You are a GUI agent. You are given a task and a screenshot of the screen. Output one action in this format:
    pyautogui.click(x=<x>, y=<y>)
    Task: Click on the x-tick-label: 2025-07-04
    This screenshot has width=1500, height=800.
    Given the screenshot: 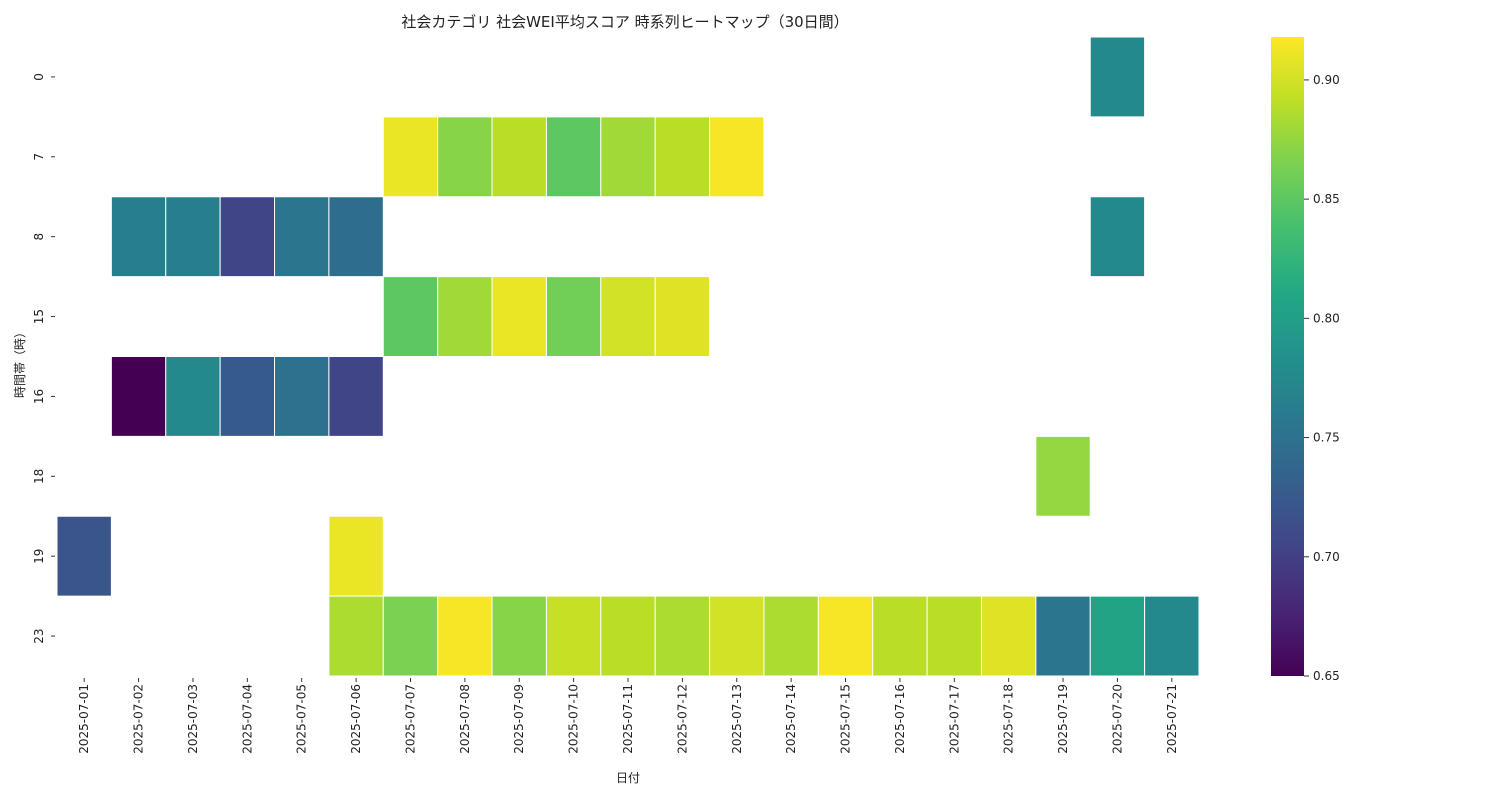 What is the action you would take?
    pyautogui.click(x=247, y=719)
    